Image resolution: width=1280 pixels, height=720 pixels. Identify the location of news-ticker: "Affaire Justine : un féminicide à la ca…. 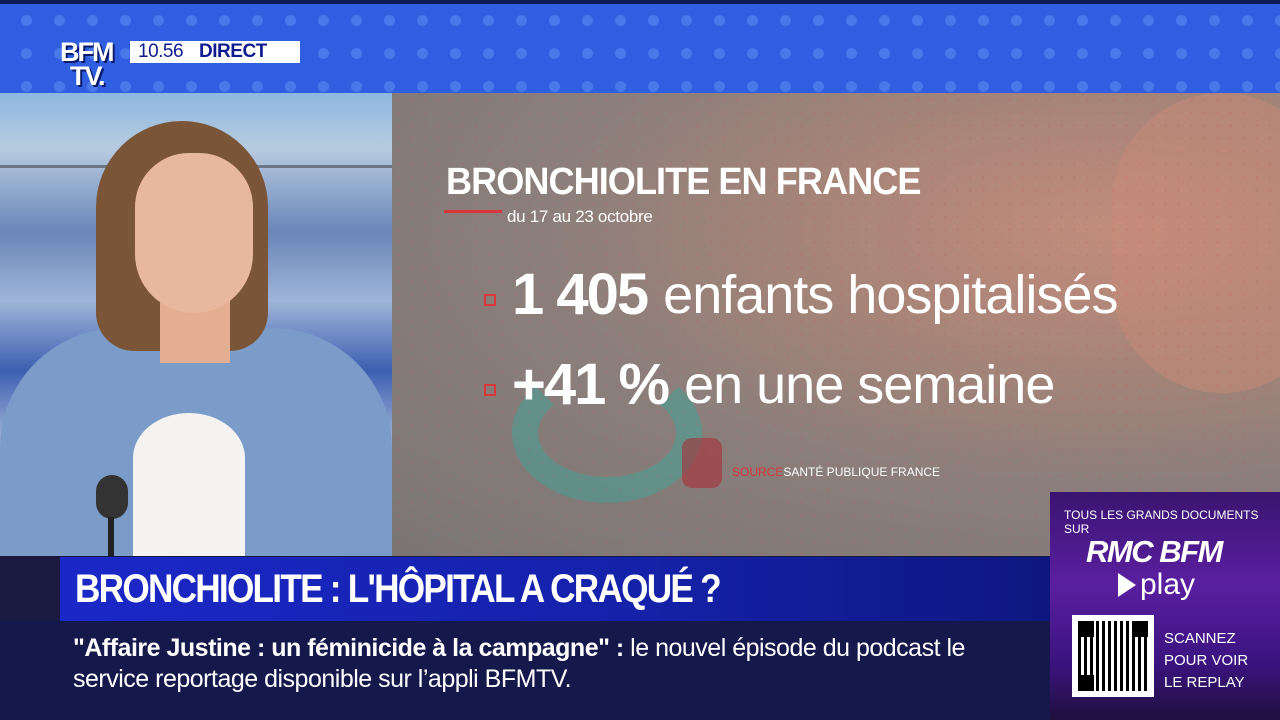
(525, 670).